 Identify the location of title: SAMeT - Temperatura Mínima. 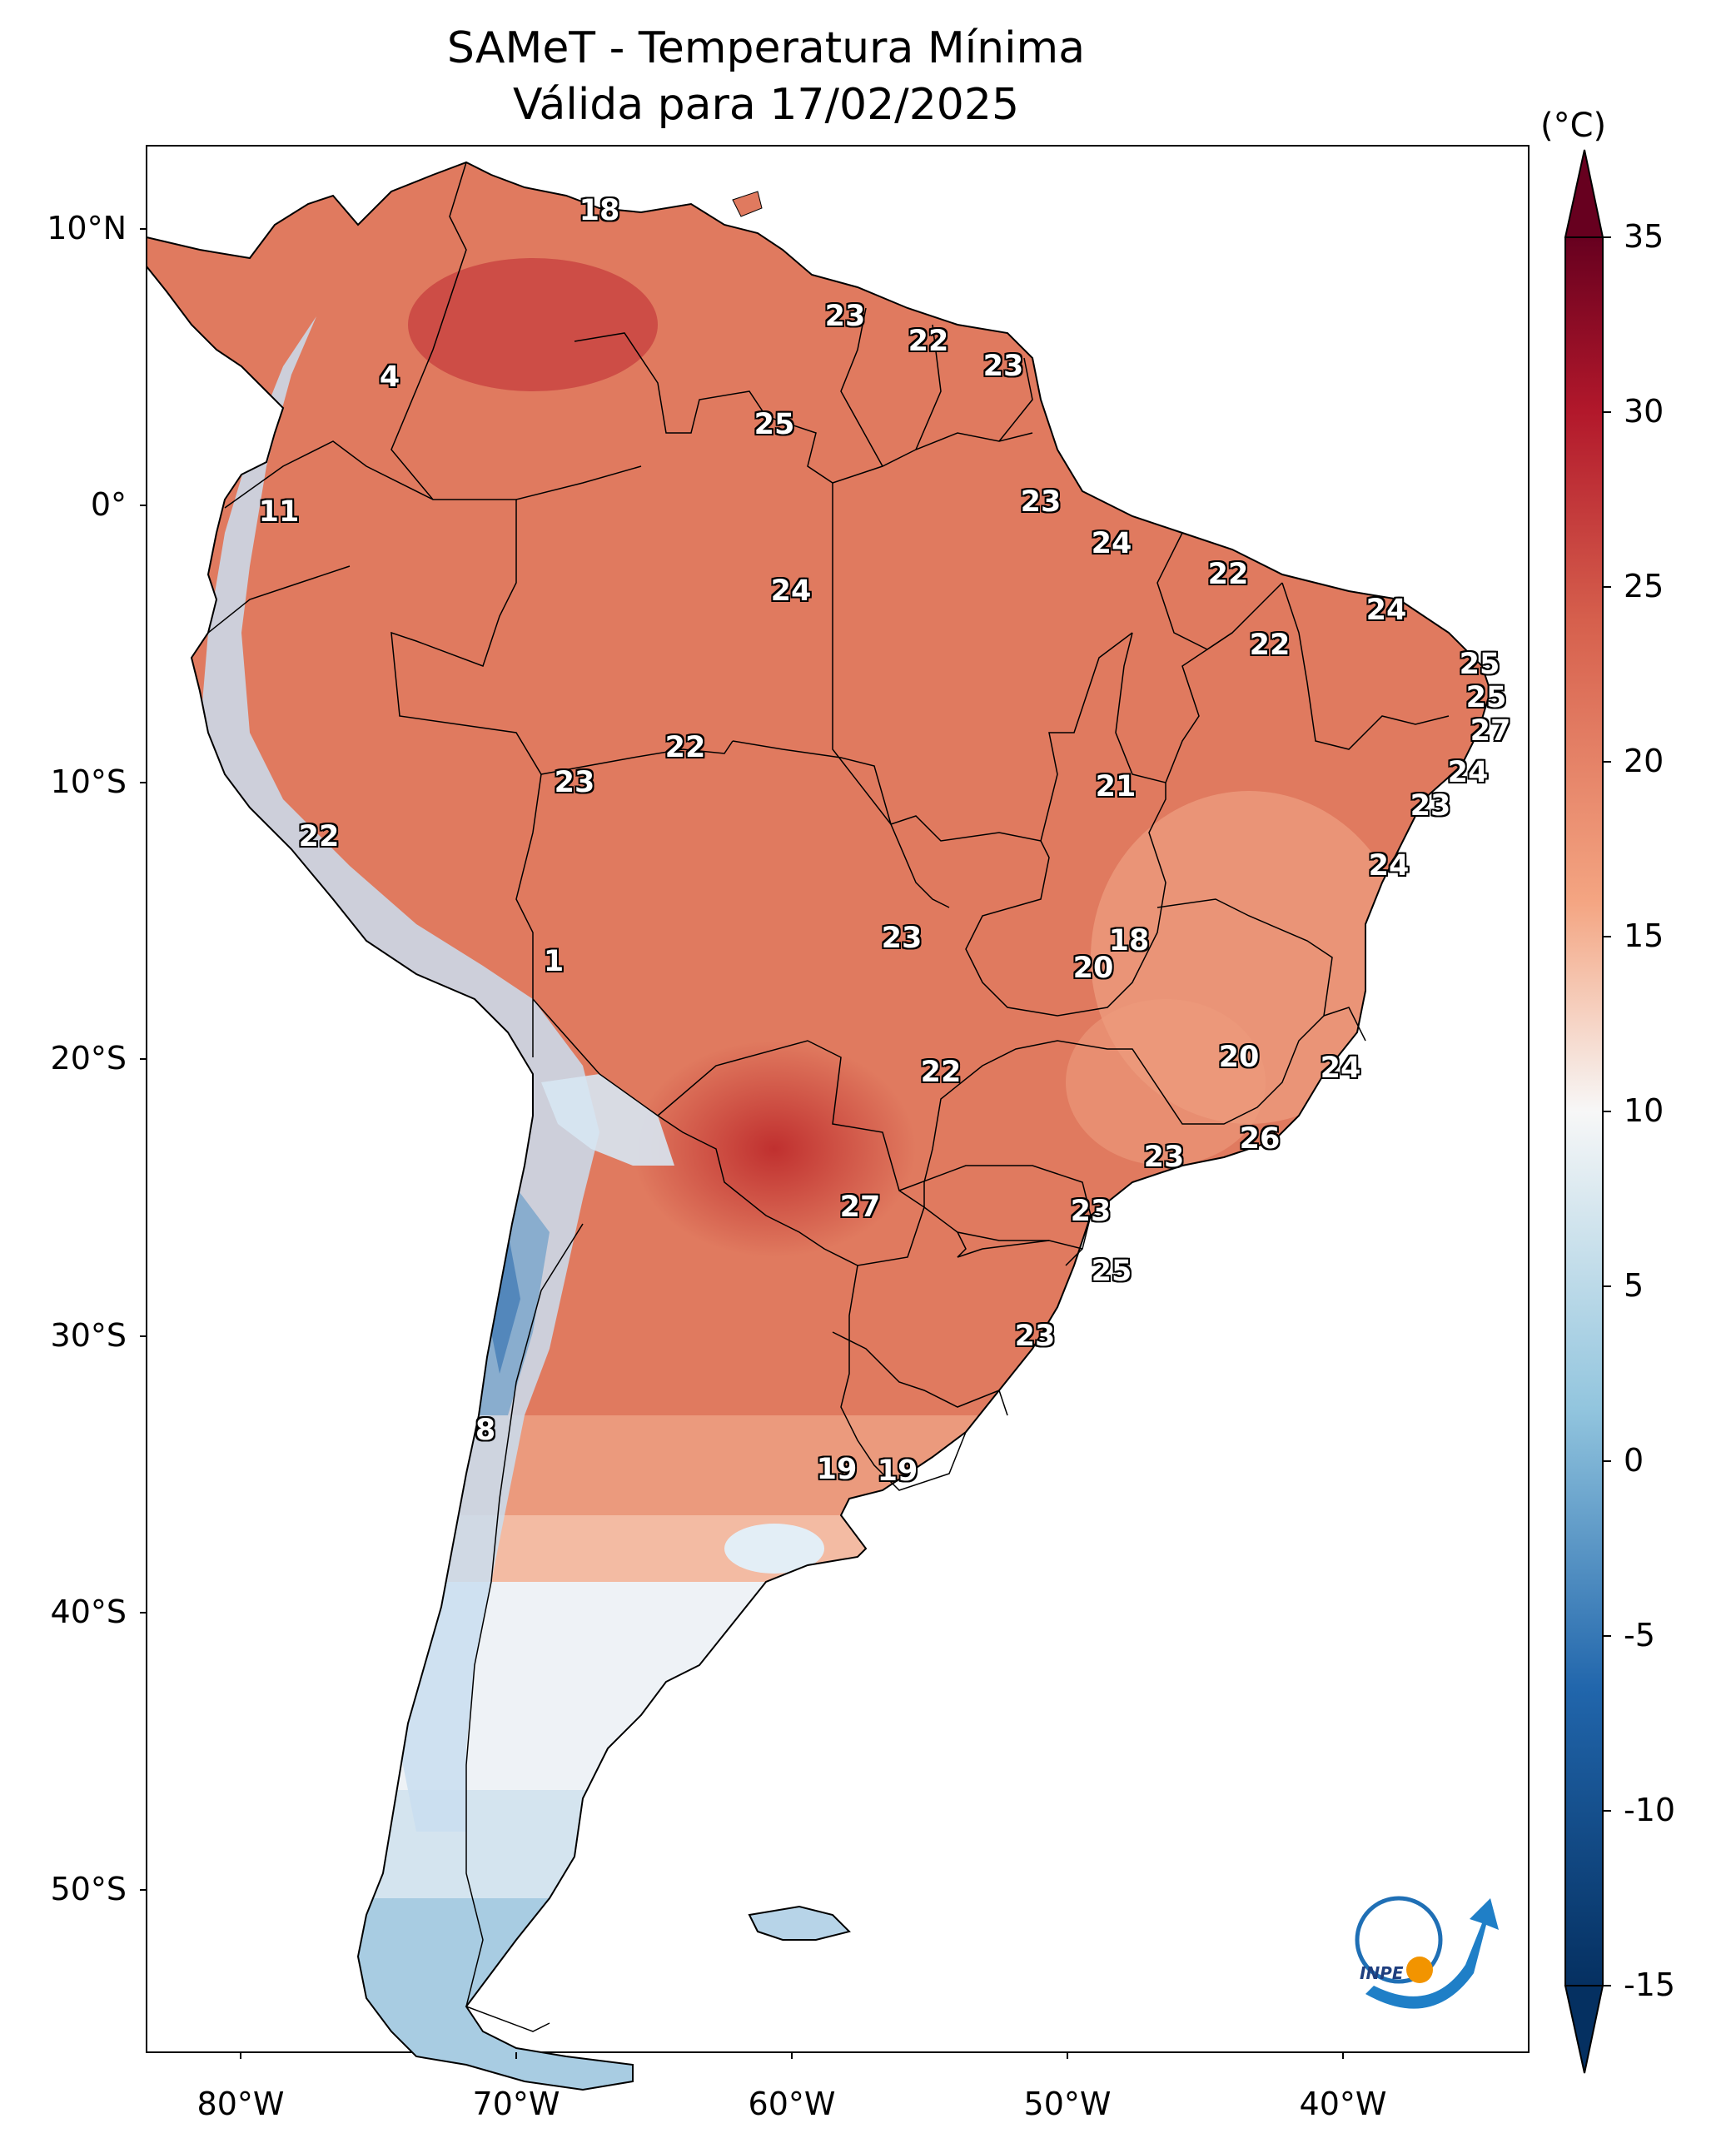
(766, 48).